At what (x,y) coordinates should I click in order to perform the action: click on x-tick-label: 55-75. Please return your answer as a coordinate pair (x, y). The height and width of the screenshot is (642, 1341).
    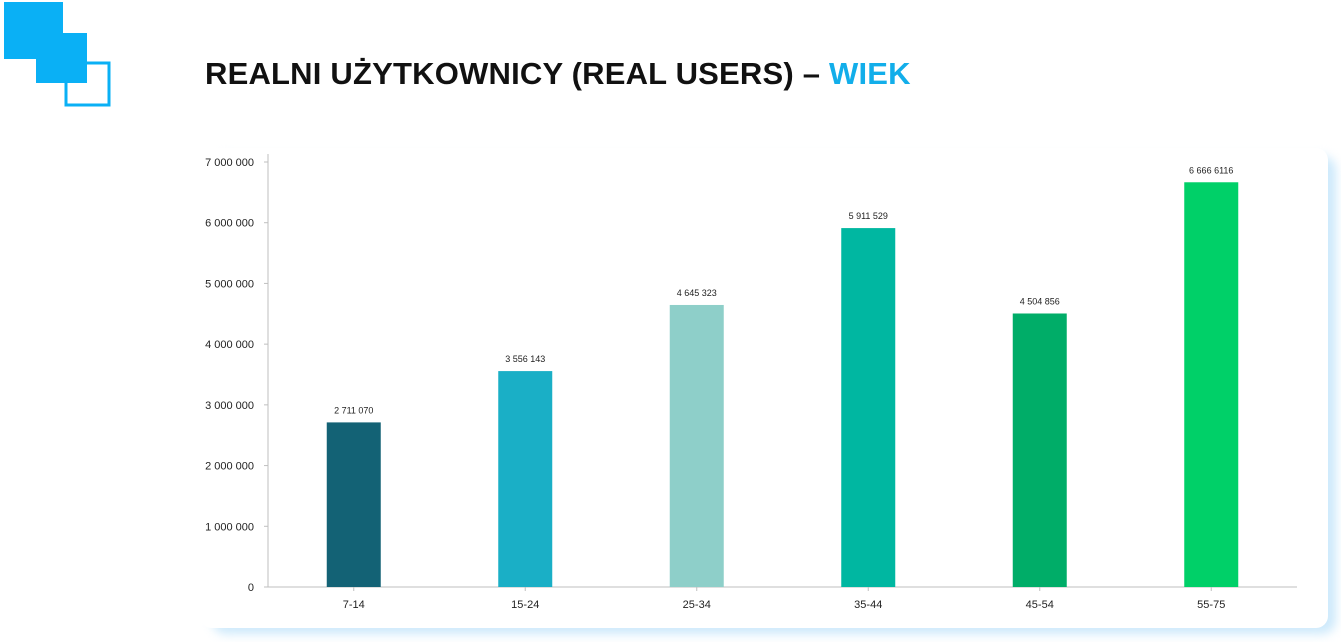
    Looking at the image, I should click on (1211, 605).